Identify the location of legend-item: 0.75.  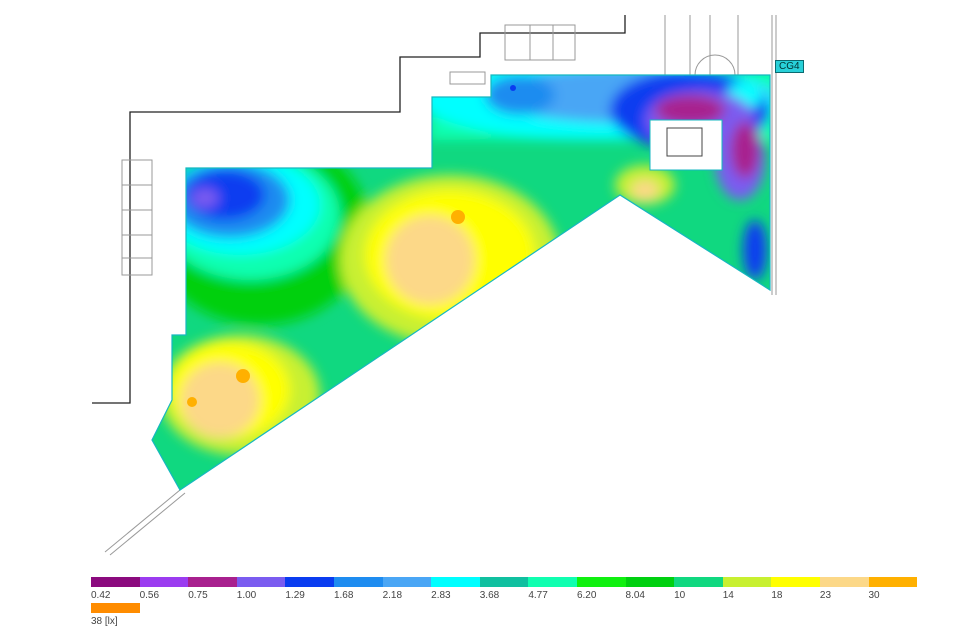
(212, 589).